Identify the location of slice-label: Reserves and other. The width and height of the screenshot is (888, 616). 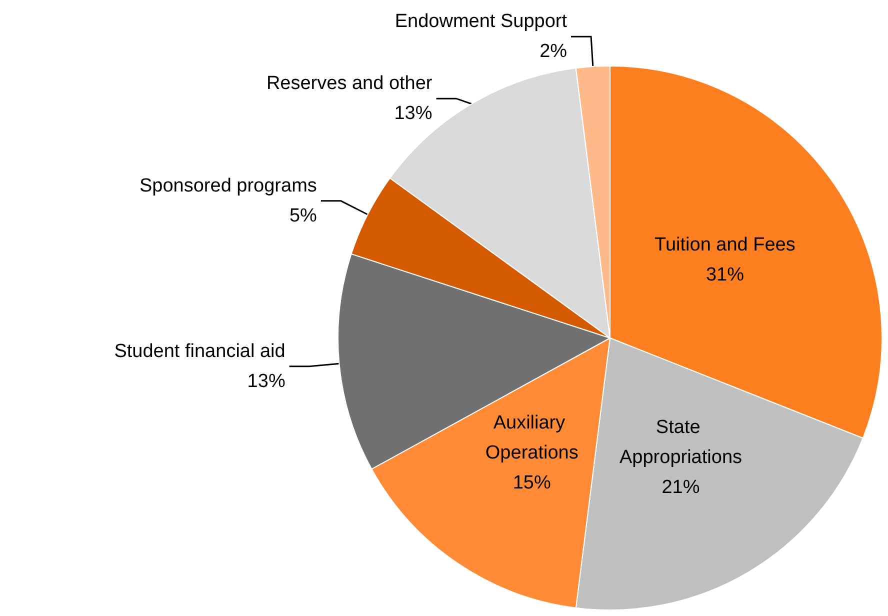
(349, 83).